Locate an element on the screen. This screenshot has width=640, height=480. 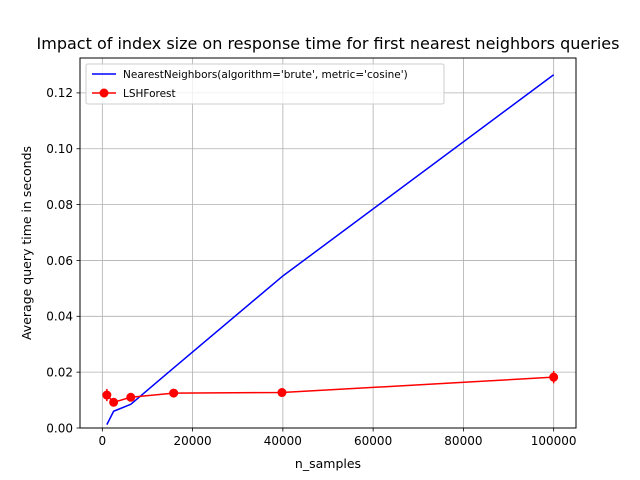
y-axis-ticks: 0.00 0.02 0.04 0.06 0.08 0.10 0.12 is located at coordinates (63, 260).